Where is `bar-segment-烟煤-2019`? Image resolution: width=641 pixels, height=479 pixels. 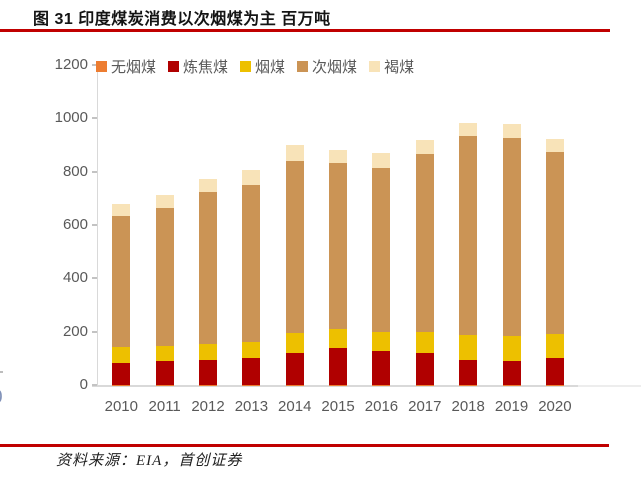 bar-segment-烟煤-2019 is located at coordinates (511, 348).